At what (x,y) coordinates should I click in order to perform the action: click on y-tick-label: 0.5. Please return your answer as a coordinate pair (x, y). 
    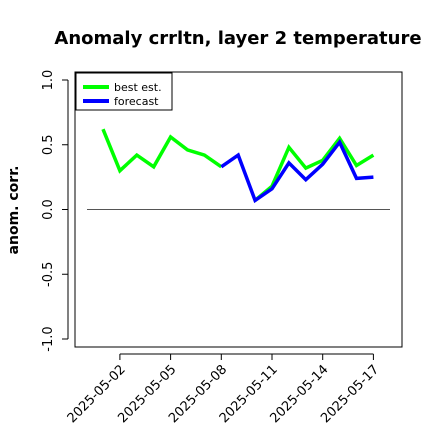
    Looking at the image, I should click on (48, 144).